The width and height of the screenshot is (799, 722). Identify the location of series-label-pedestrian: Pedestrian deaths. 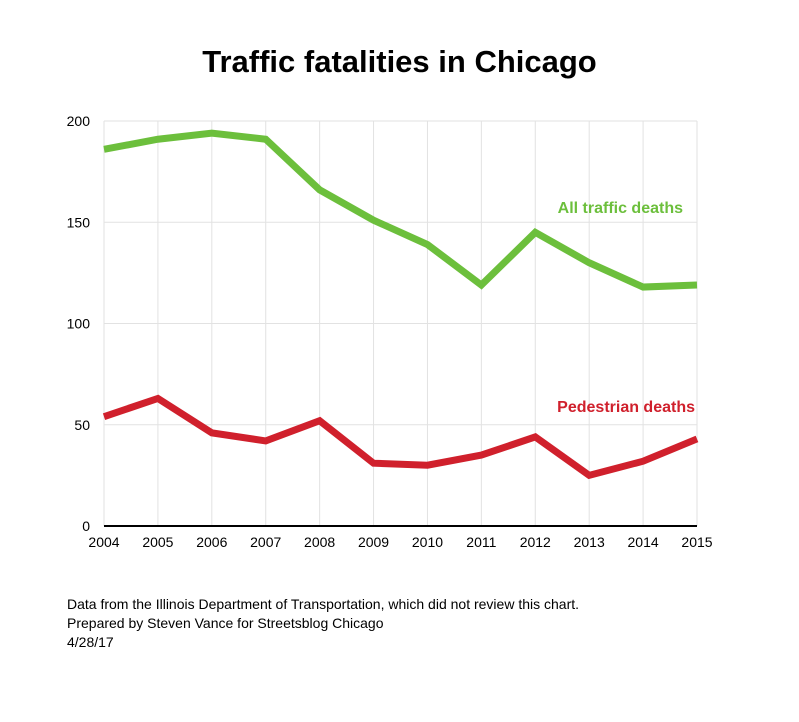
(626, 407).